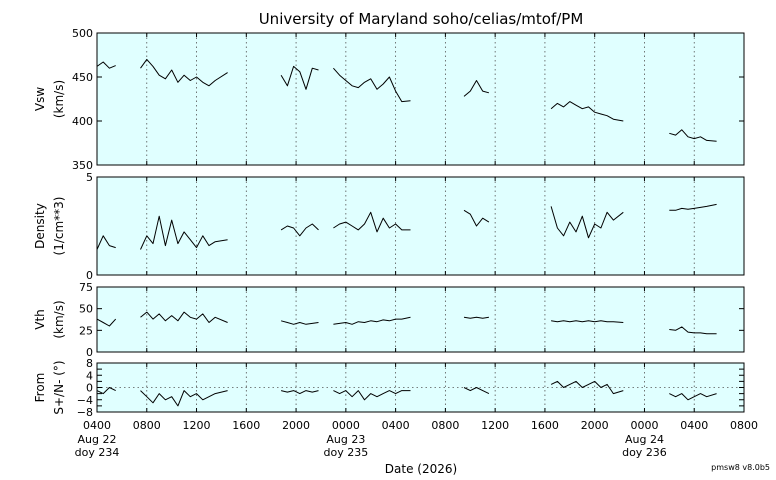  What do you see at coordinates (740, 467) in the screenshot?
I see `footer-version: pmsw8 v8.0b5` at bounding box center [740, 467].